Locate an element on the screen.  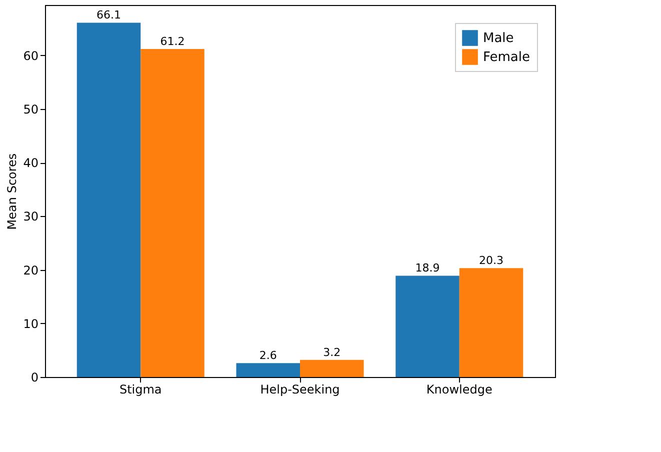
x-tick-label: Stigma is located at coordinates (140, 389).